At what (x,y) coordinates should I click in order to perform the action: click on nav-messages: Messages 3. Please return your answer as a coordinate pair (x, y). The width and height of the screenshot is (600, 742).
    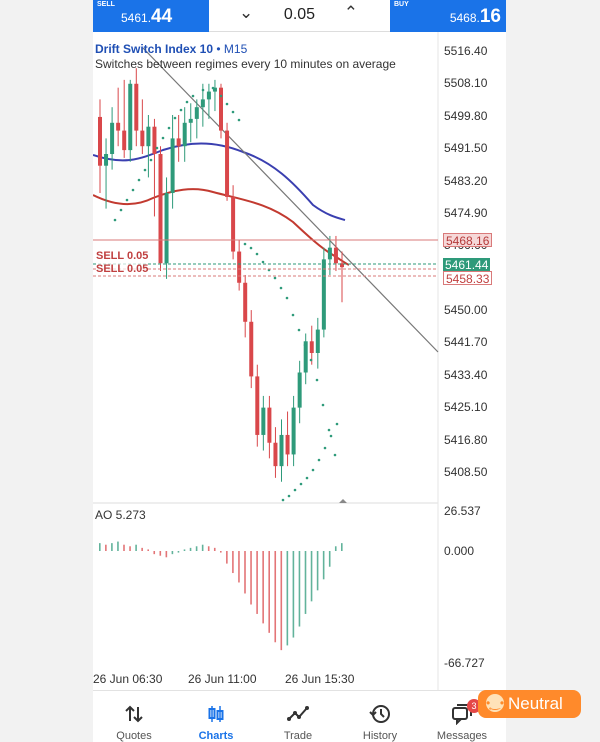
    Looking at the image, I should click on (462, 716).